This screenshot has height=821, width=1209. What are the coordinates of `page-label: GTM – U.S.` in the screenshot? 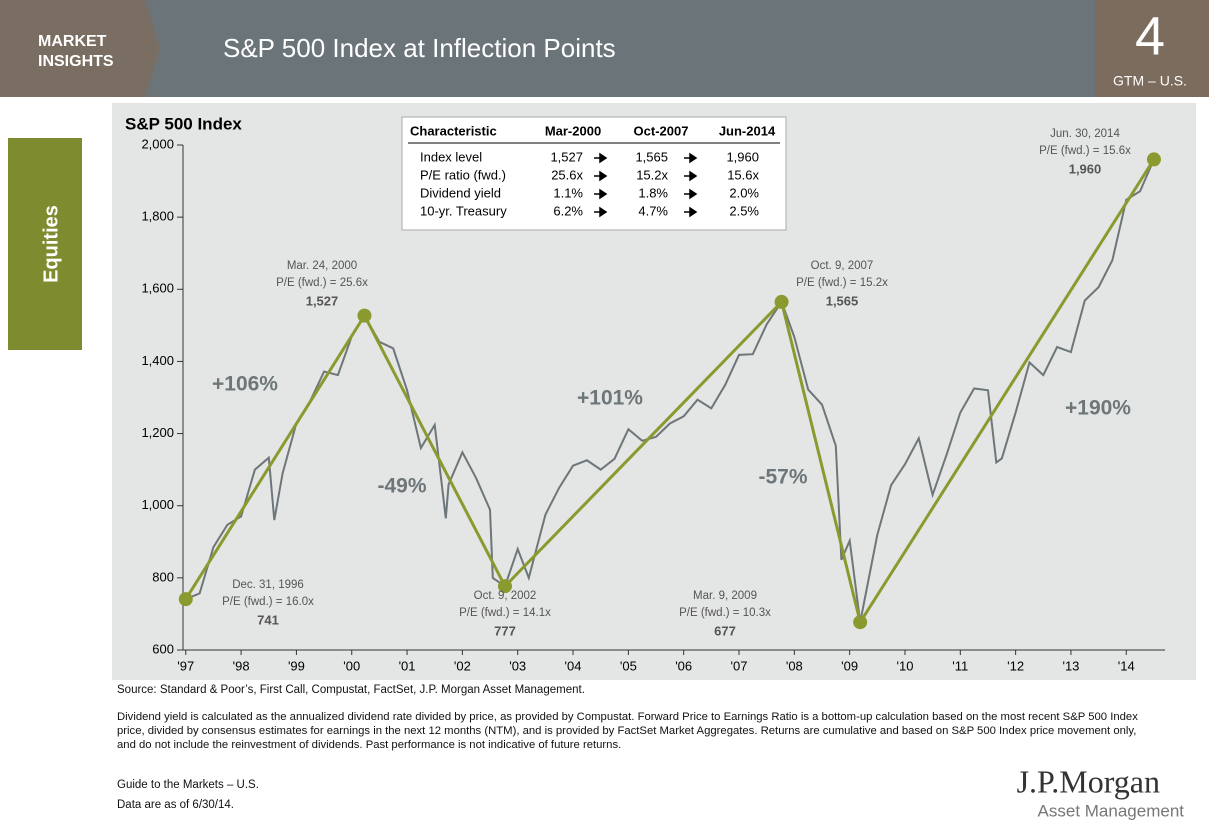 It's located at (1150, 81).